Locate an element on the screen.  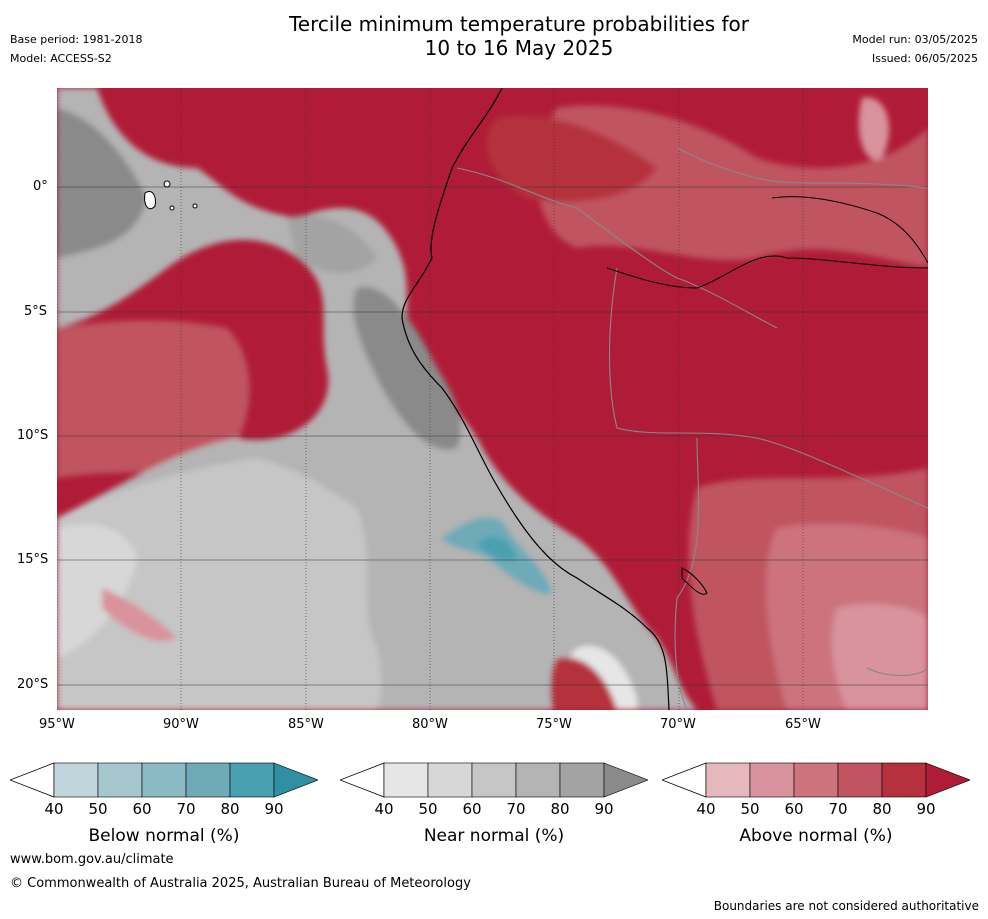
galapagos-islands is located at coordinates (171, 195).